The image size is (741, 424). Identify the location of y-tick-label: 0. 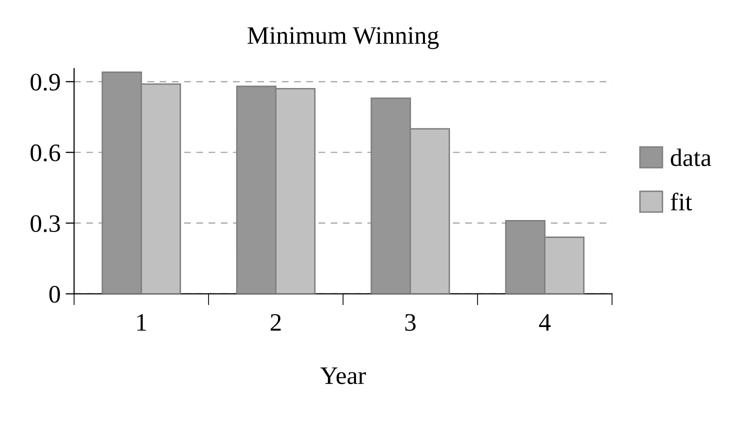
(54, 294).